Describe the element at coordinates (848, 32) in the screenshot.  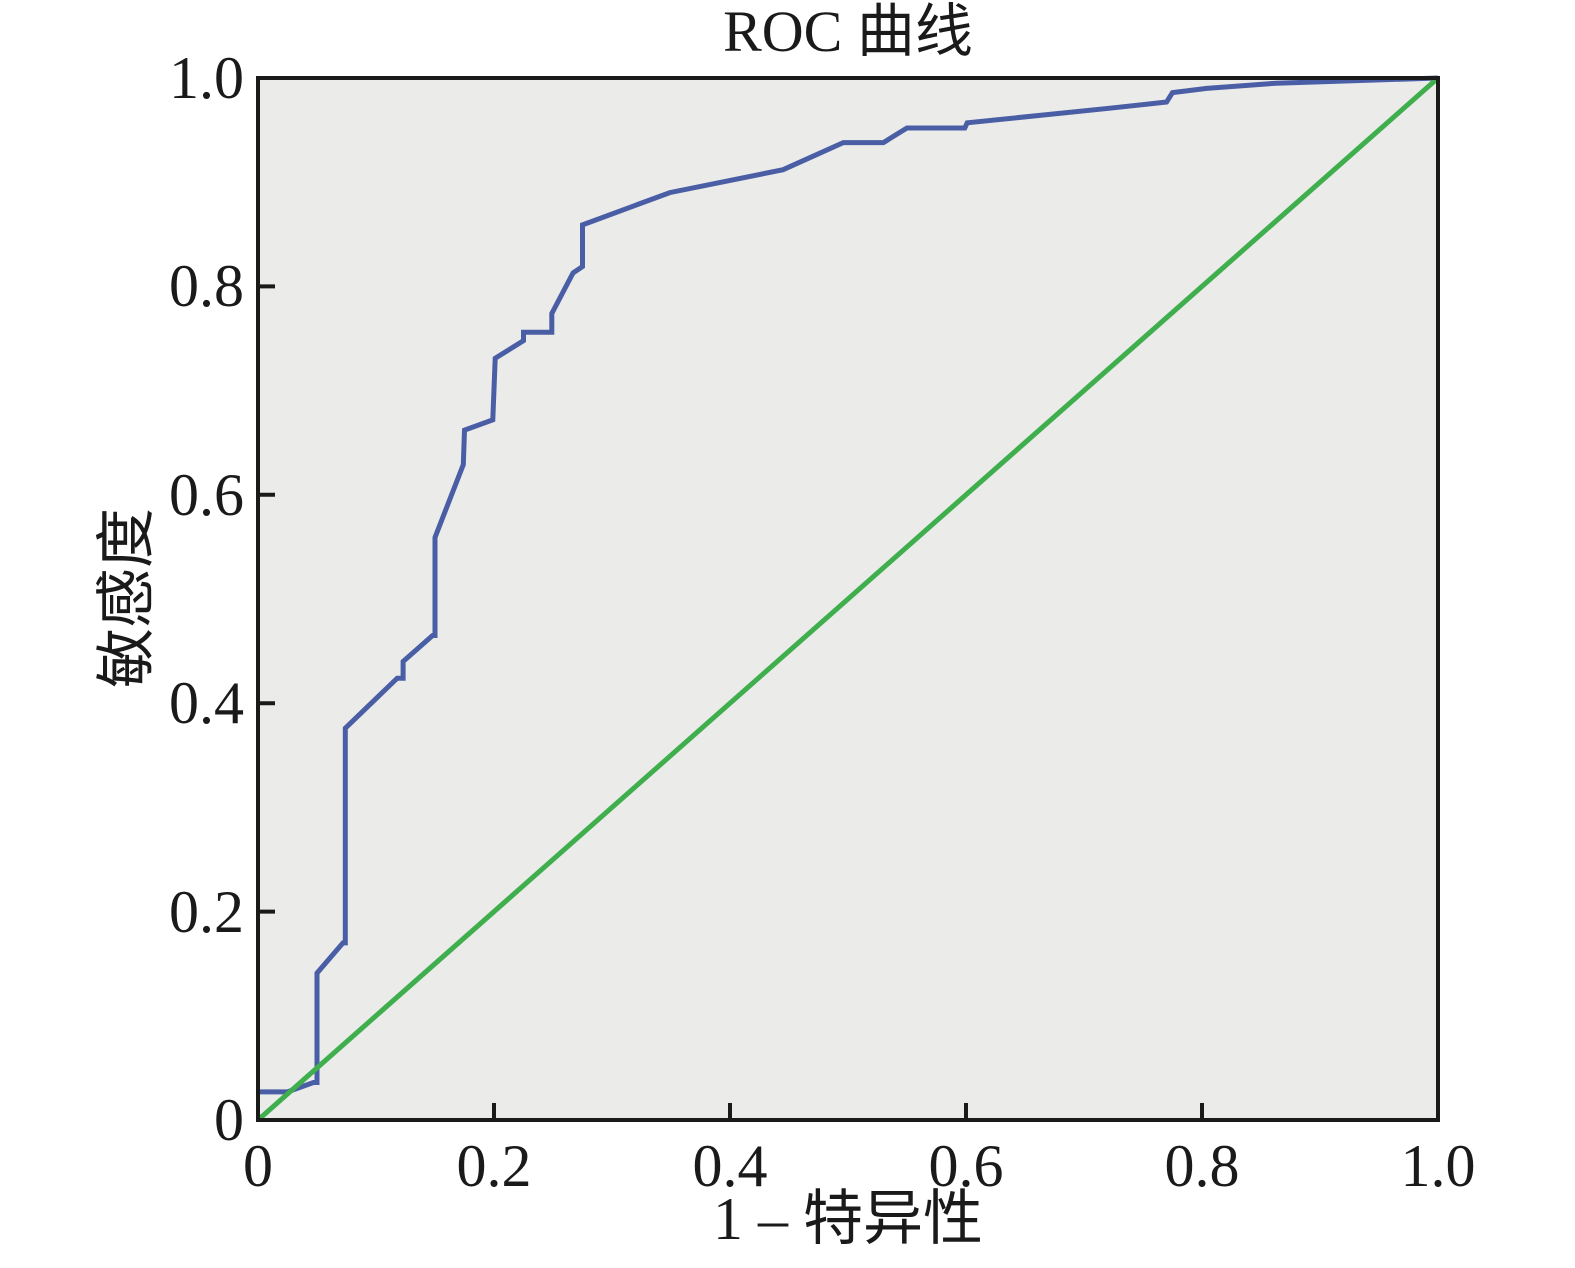
I see `chart-title: ROC 曲线` at that location.